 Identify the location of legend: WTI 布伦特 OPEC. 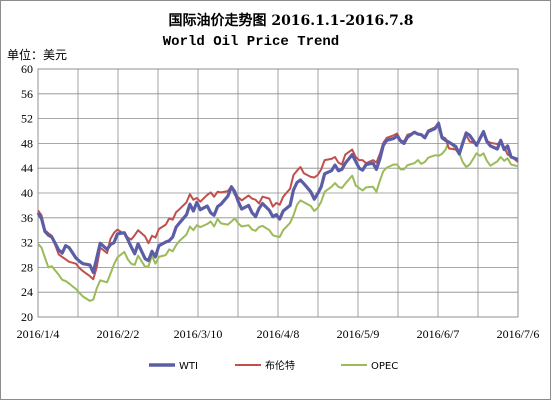
(273, 365).